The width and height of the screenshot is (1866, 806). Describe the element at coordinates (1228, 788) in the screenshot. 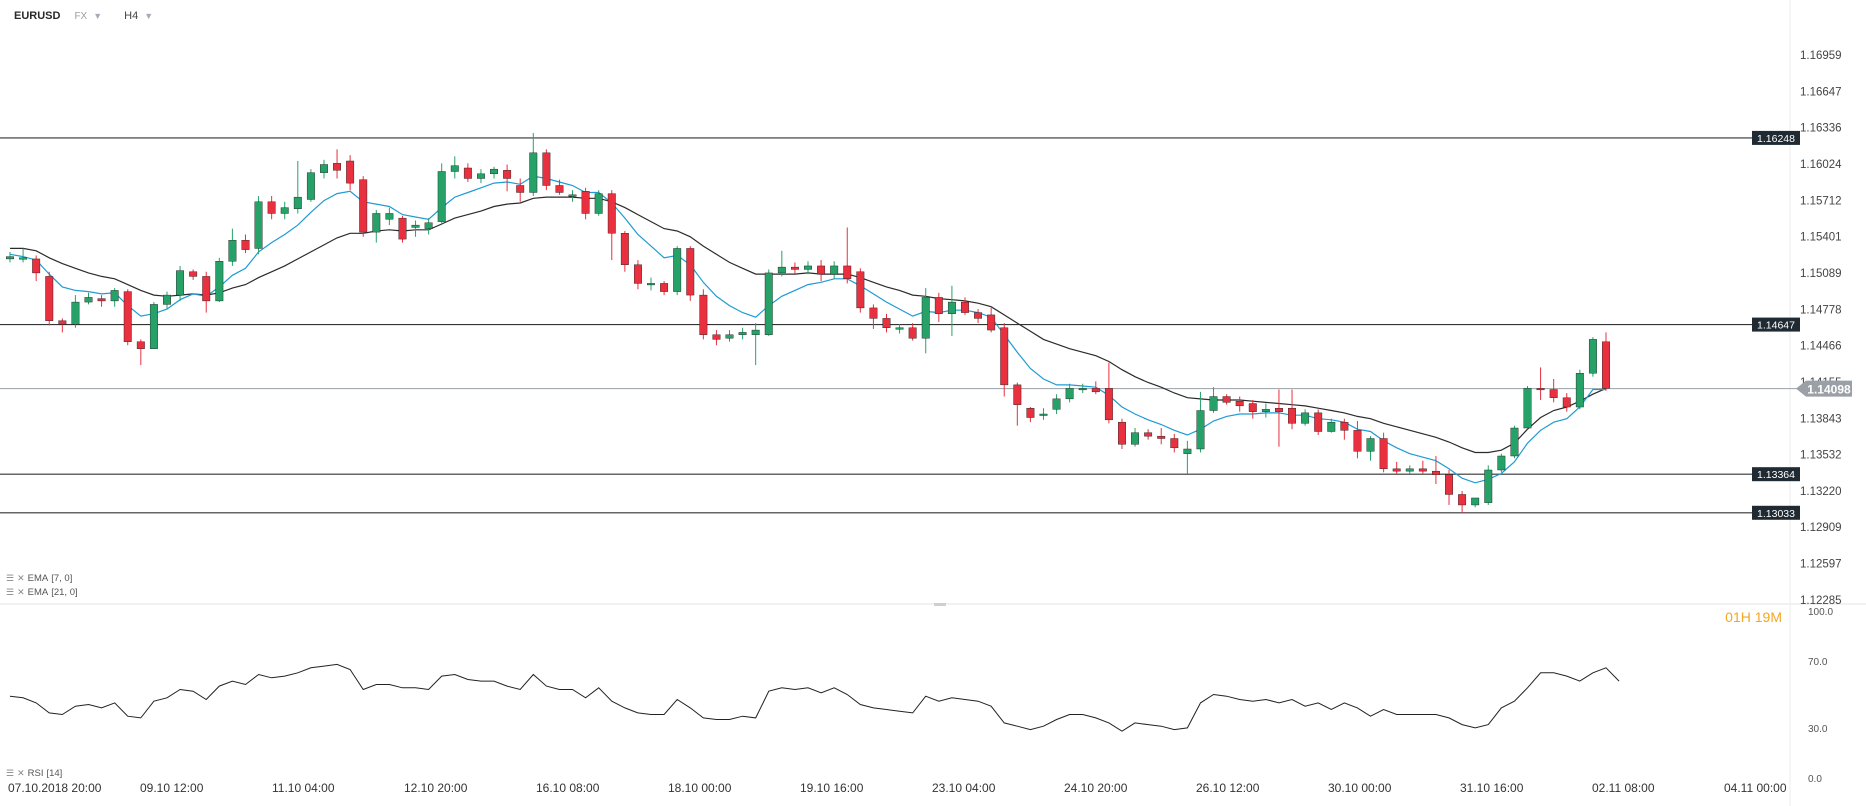

I see `time-axis-label: 26.10 12:00` at that location.